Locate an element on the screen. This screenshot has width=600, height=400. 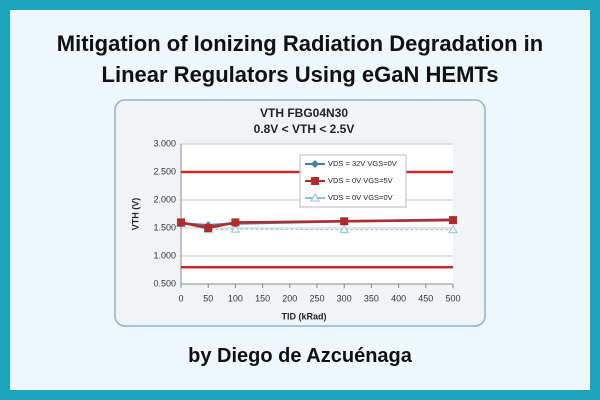
x-tick-label: 200 is located at coordinates (289, 298).